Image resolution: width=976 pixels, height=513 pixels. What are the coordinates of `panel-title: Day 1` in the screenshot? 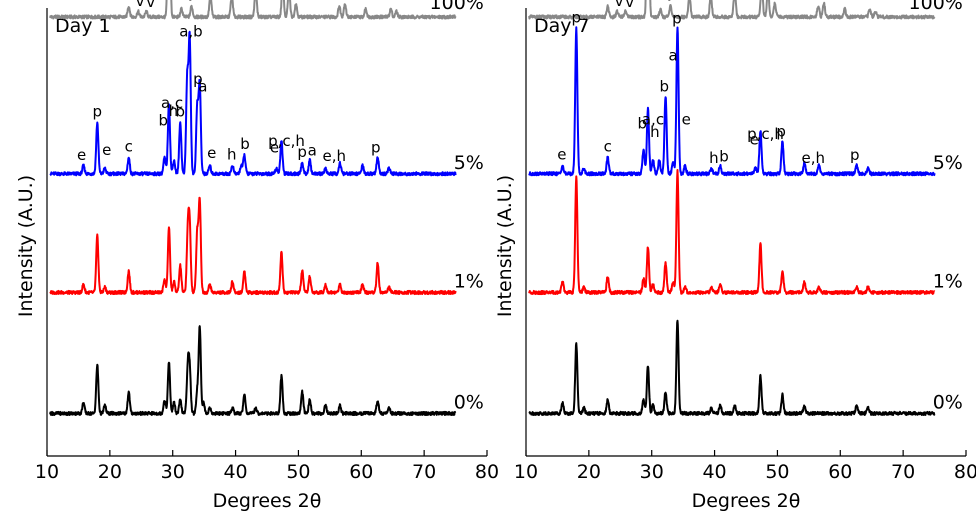 It's located at (83, 26).